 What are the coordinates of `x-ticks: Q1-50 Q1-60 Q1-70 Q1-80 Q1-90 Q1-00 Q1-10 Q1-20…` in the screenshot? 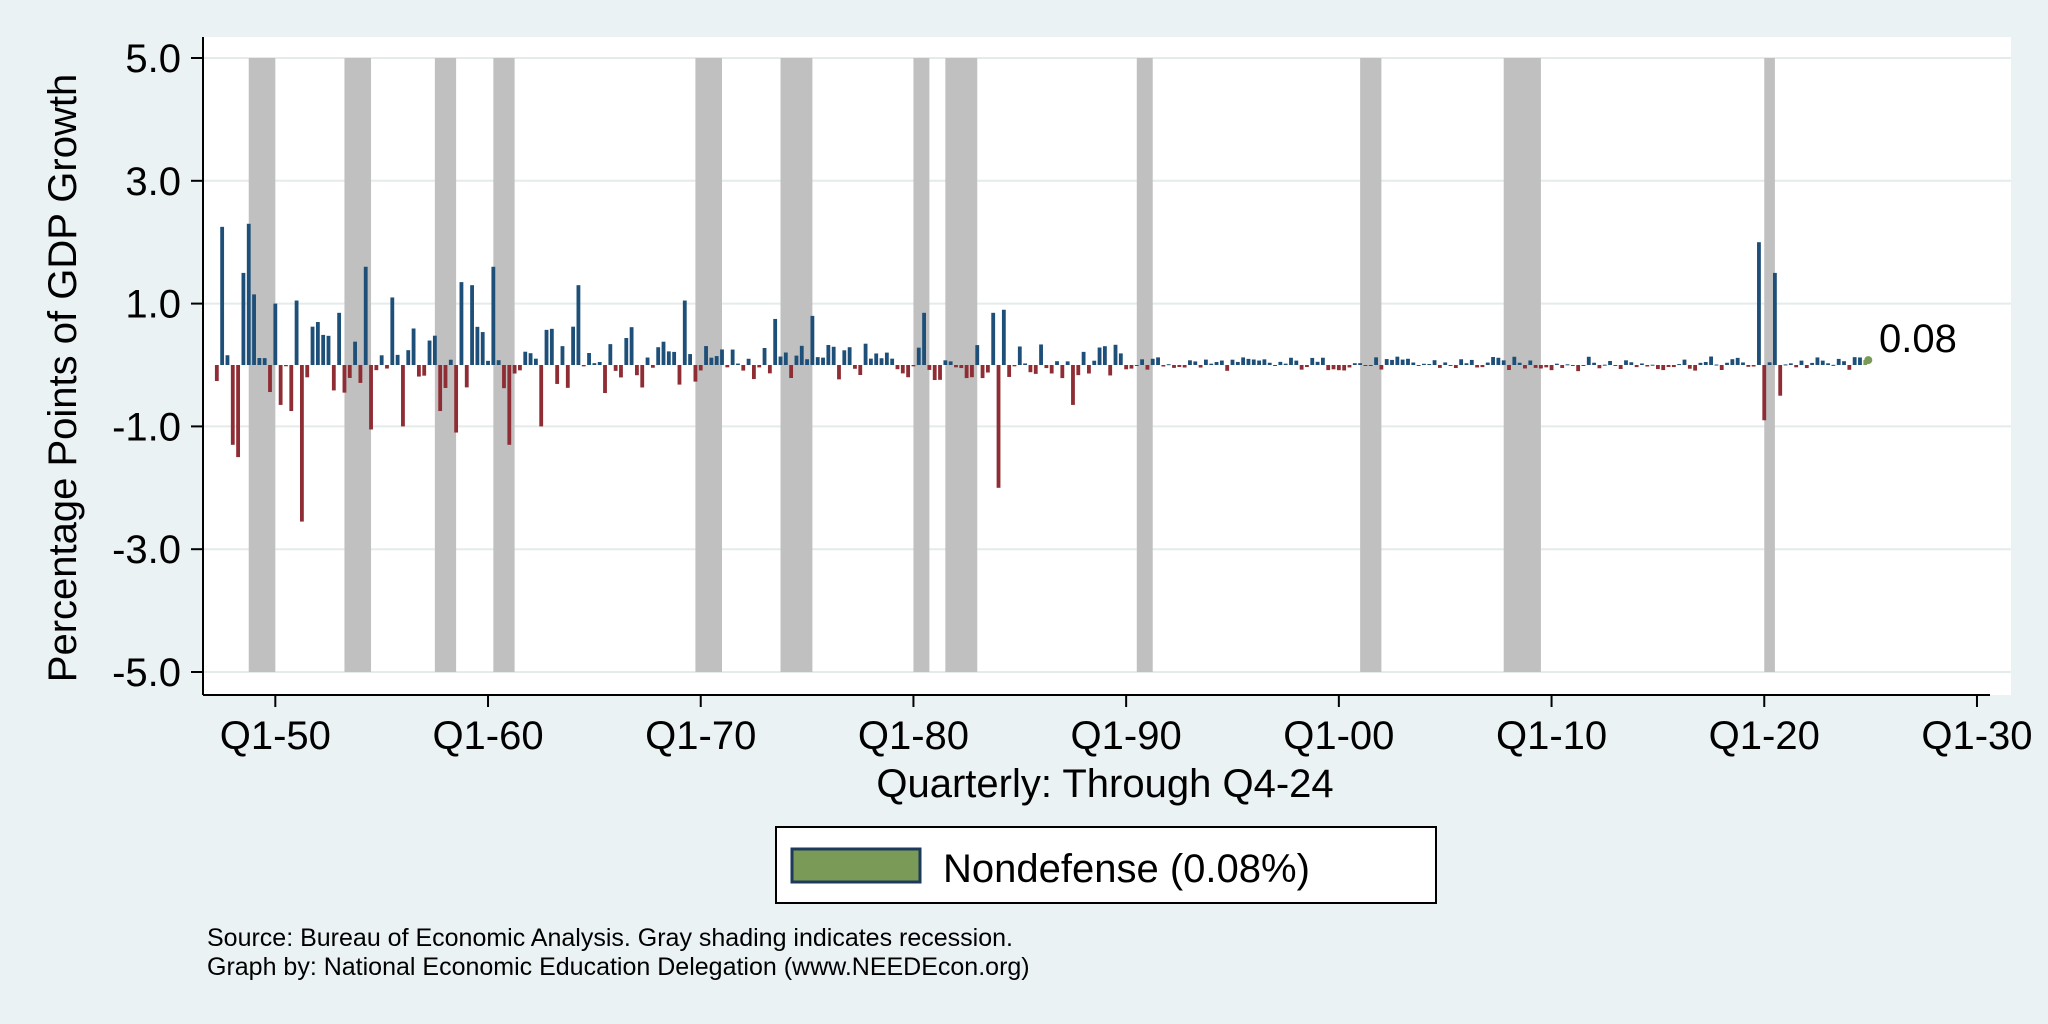 It's located at (1126, 726).